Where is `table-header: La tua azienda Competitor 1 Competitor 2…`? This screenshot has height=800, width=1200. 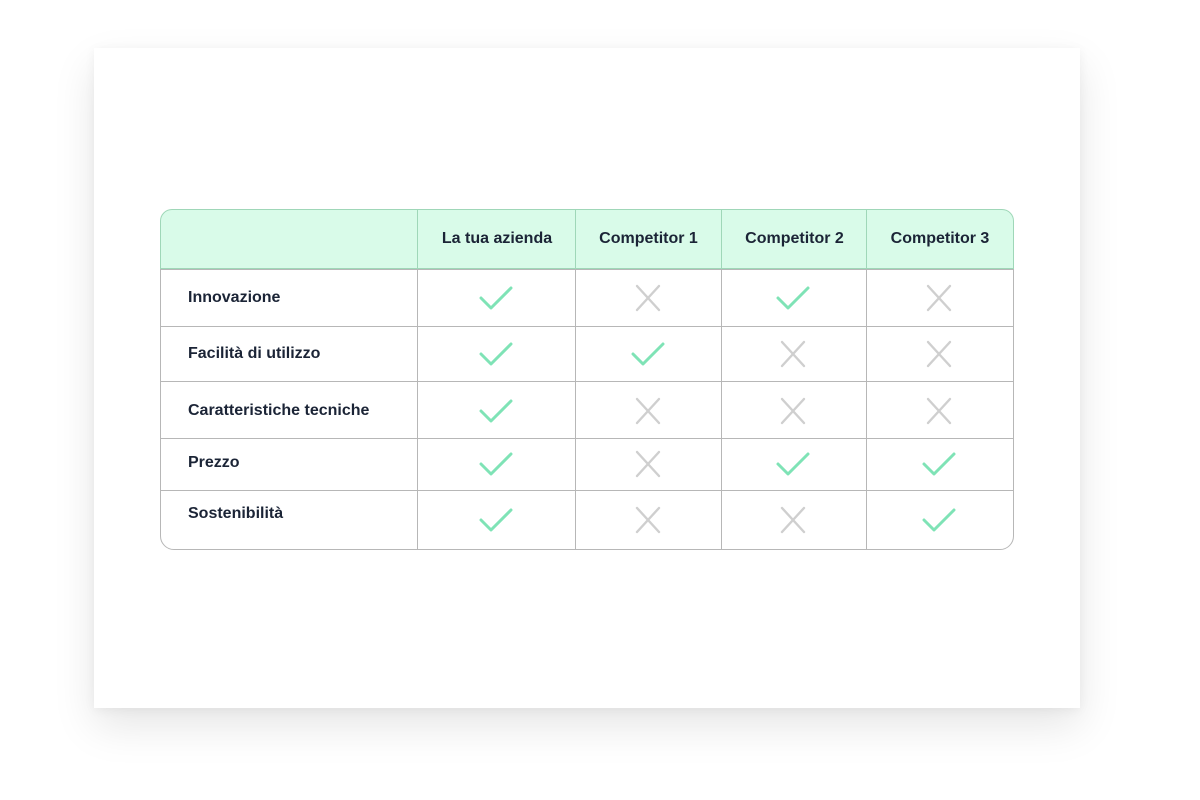
table-header: La tua azienda Competitor 1 Competitor 2… is located at coordinates (587, 239).